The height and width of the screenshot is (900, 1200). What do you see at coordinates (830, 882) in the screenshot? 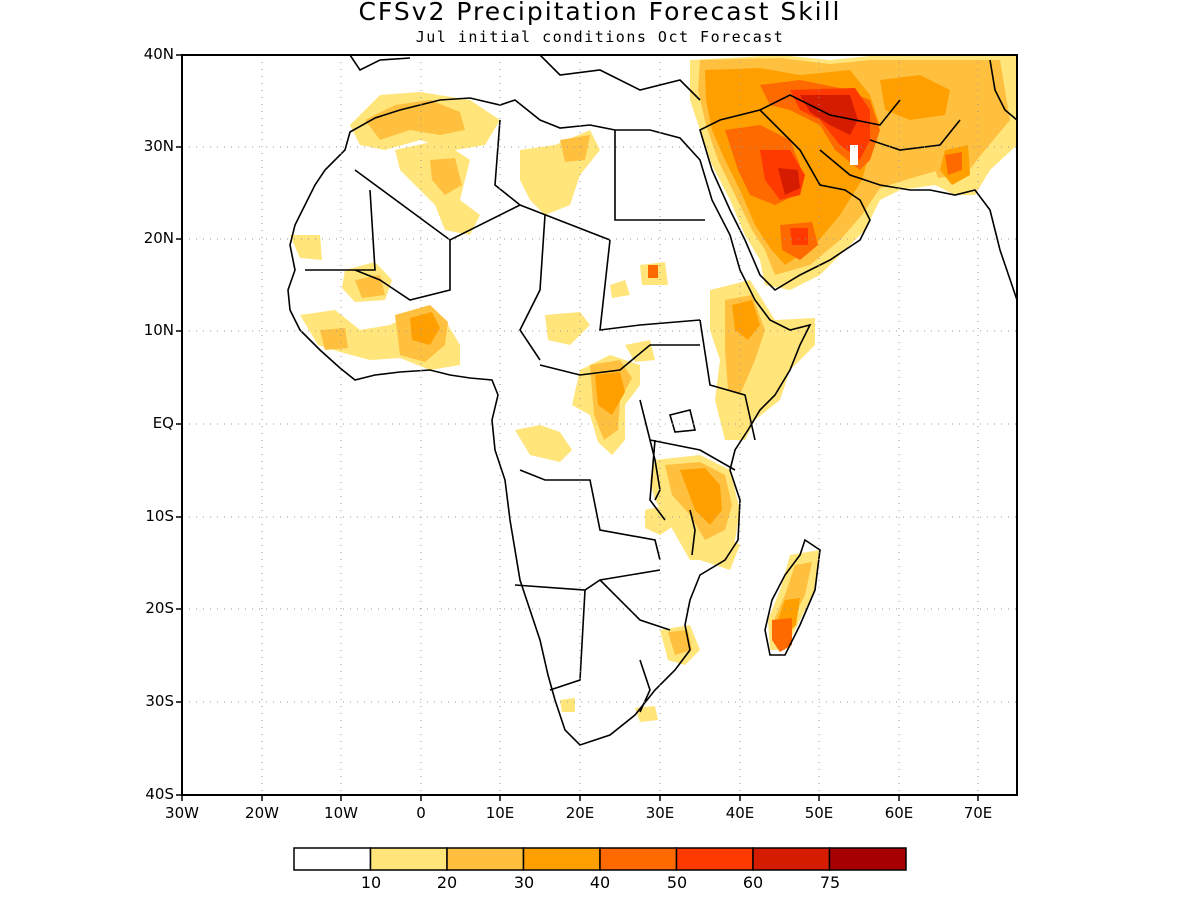
I see `colorbar-label: 75` at bounding box center [830, 882].